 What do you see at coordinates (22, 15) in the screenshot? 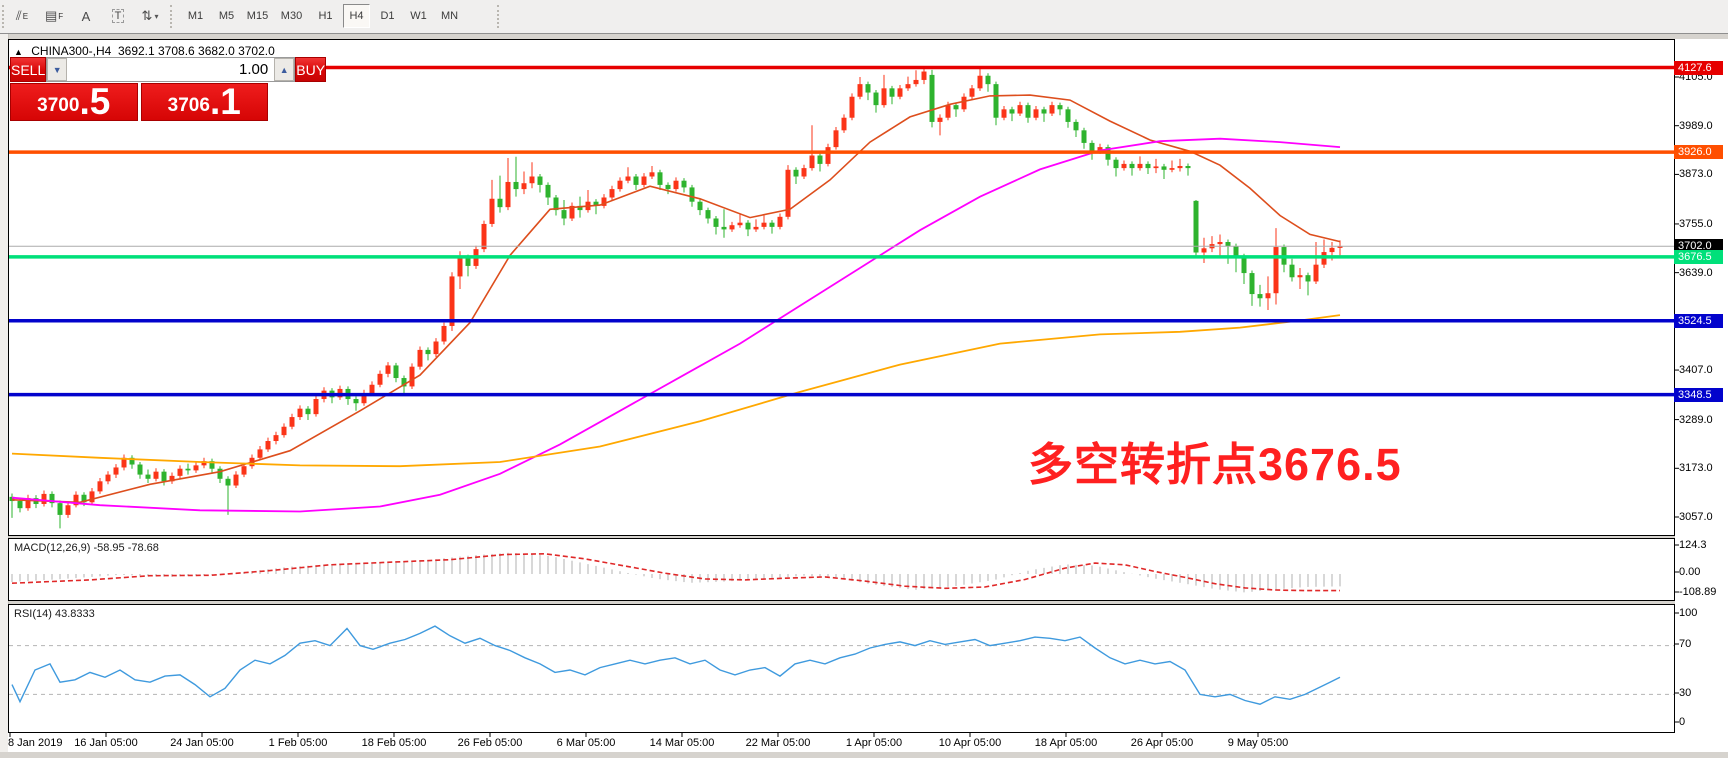
I see `channel-tool-icon: ⫽ E` at bounding box center [22, 15].